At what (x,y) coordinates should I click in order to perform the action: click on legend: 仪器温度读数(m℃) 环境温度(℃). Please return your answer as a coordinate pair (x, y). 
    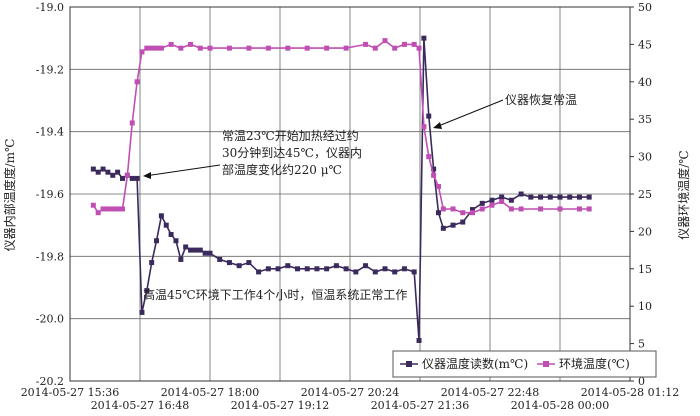
    Looking at the image, I should click on (524, 364).